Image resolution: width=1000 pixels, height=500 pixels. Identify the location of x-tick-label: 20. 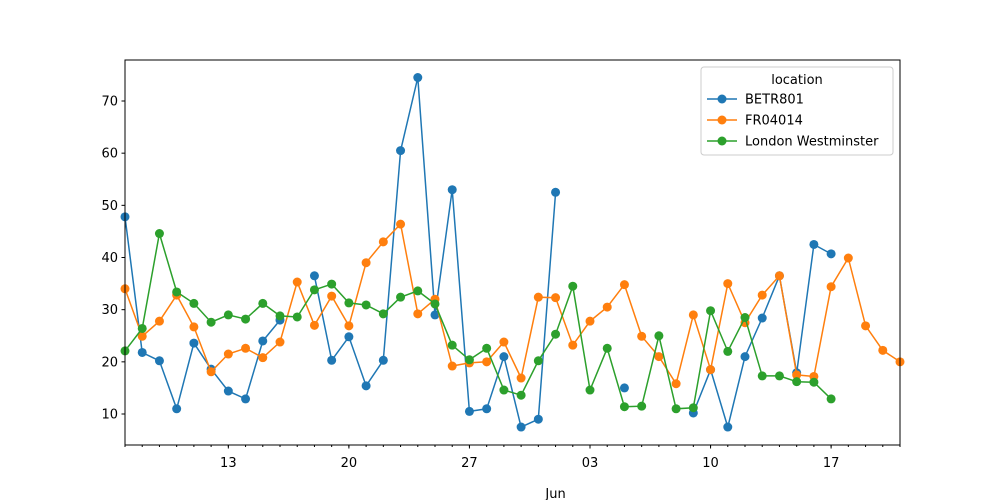
(349, 463).